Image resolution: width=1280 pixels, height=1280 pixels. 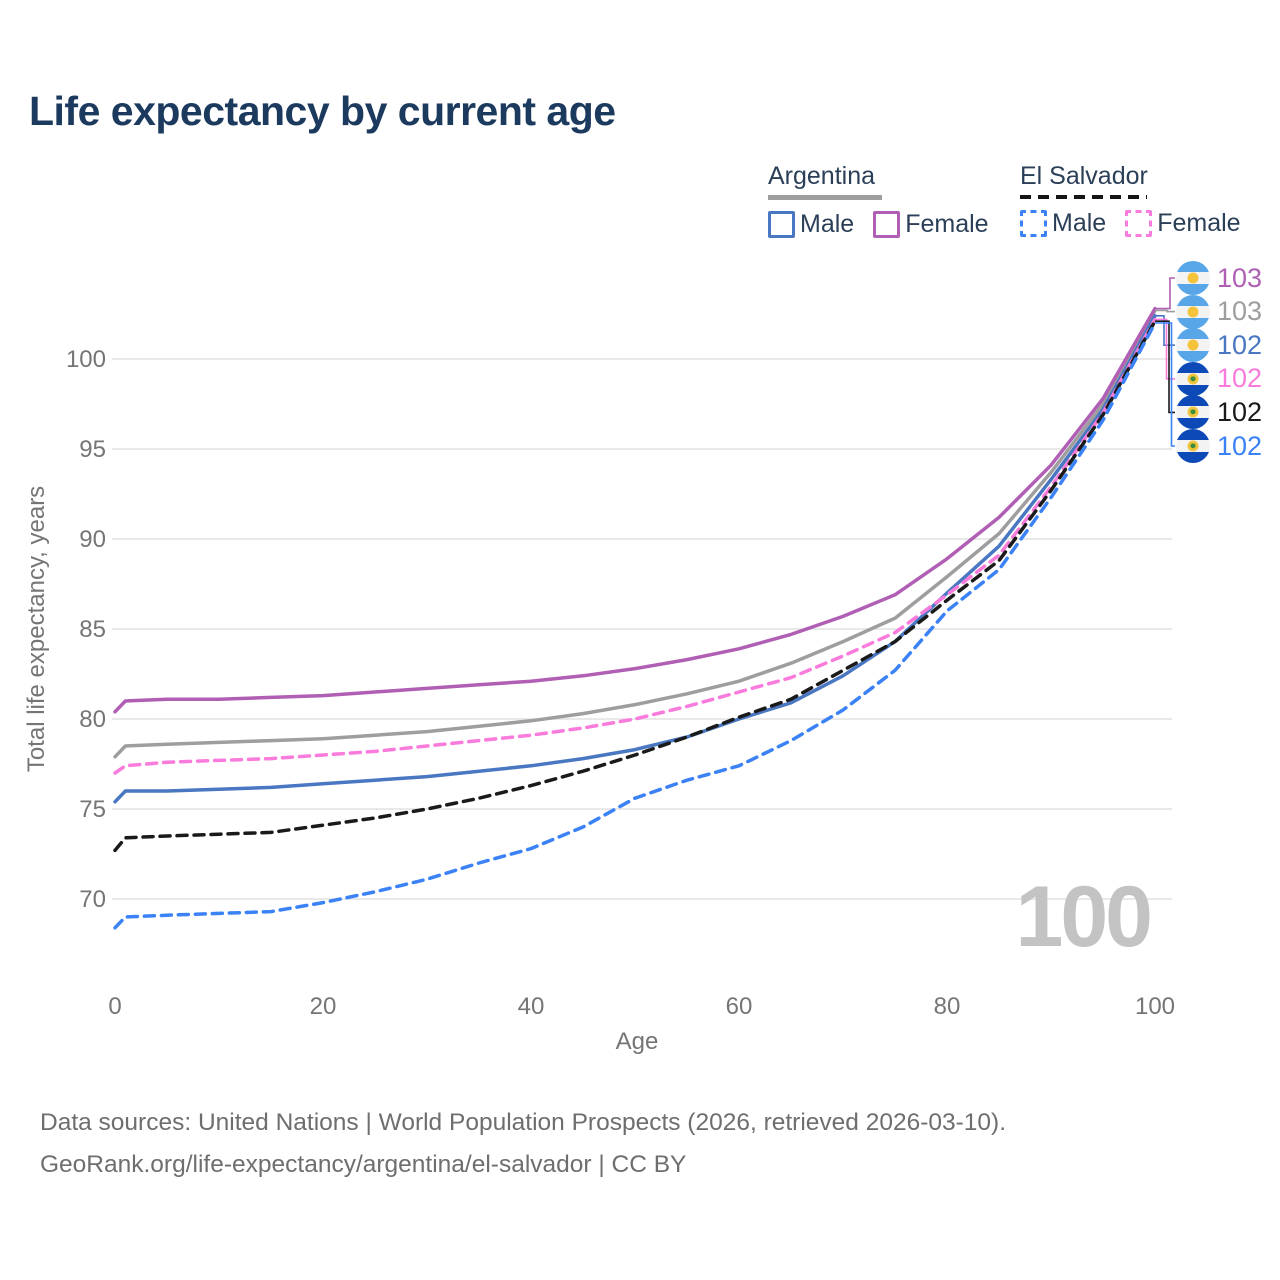 I want to click on y-tick-95: 95, so click(x=92, y=449).